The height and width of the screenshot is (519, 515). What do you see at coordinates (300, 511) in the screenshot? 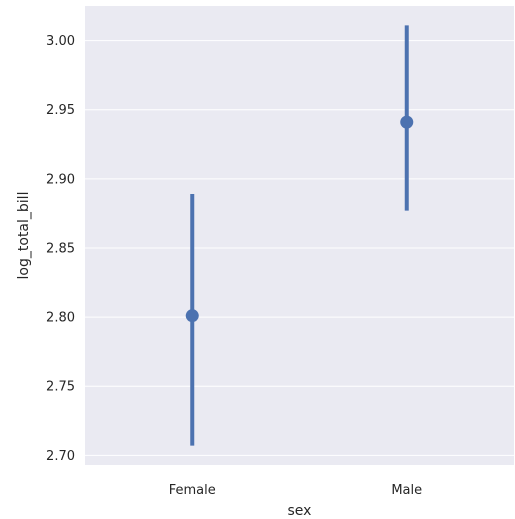
I see `x-axis-label: sex` at bounding box center [300, 511].